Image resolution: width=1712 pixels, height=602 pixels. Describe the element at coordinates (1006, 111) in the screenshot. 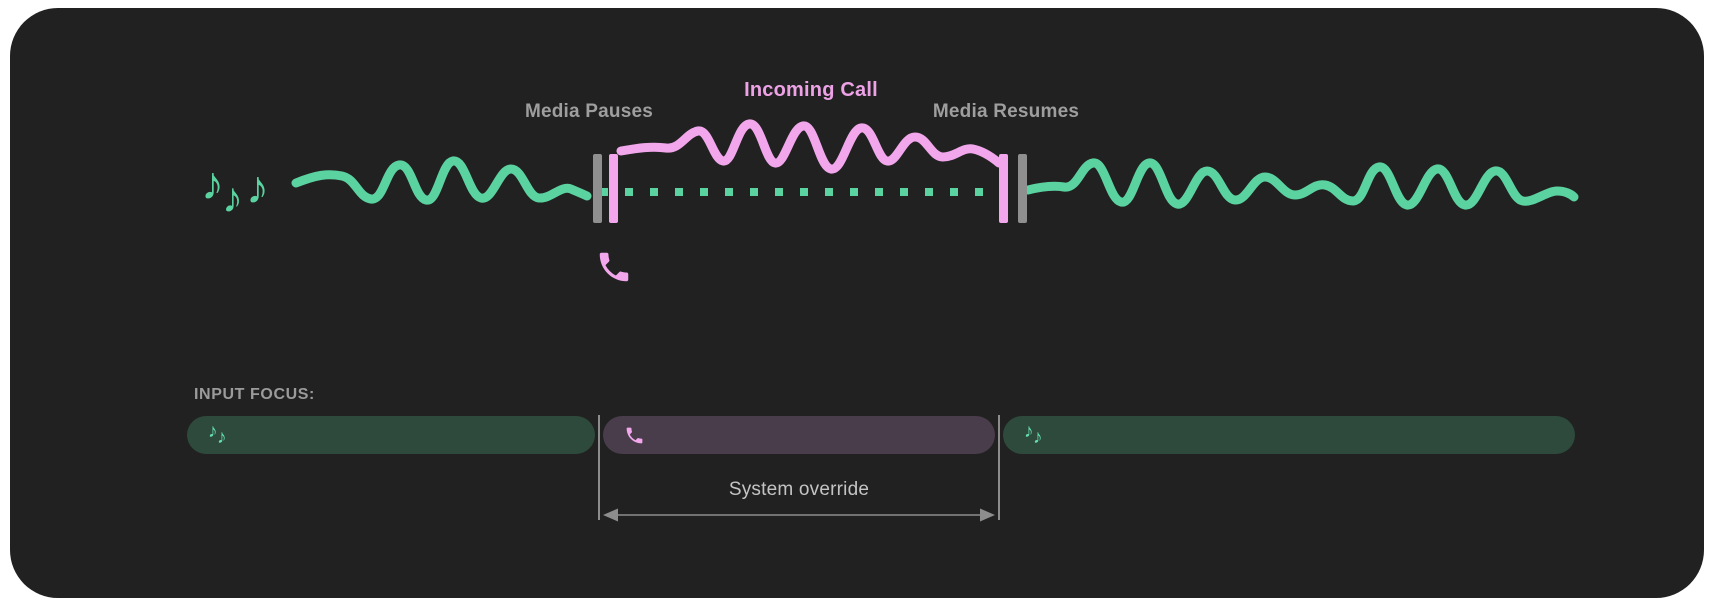

I see `media-resumes-label: Media Resumes` at that location.